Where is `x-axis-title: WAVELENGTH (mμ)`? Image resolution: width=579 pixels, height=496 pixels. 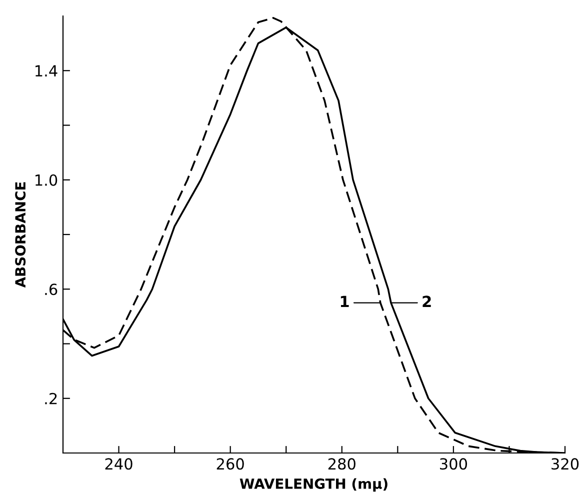
x-axis-title: WAVELENGTH (mμ) is located at coordinates (314, 485).